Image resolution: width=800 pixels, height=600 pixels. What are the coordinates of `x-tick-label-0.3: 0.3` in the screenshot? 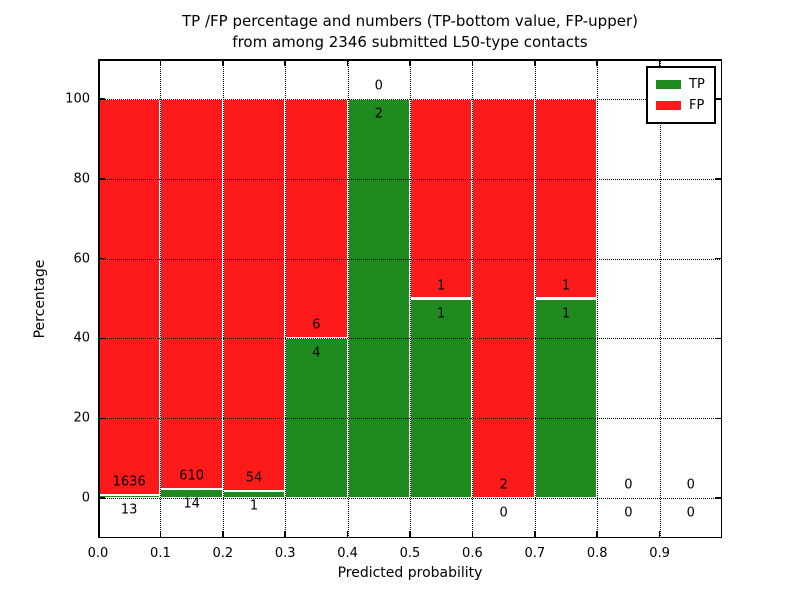 It's located at (285, 553).